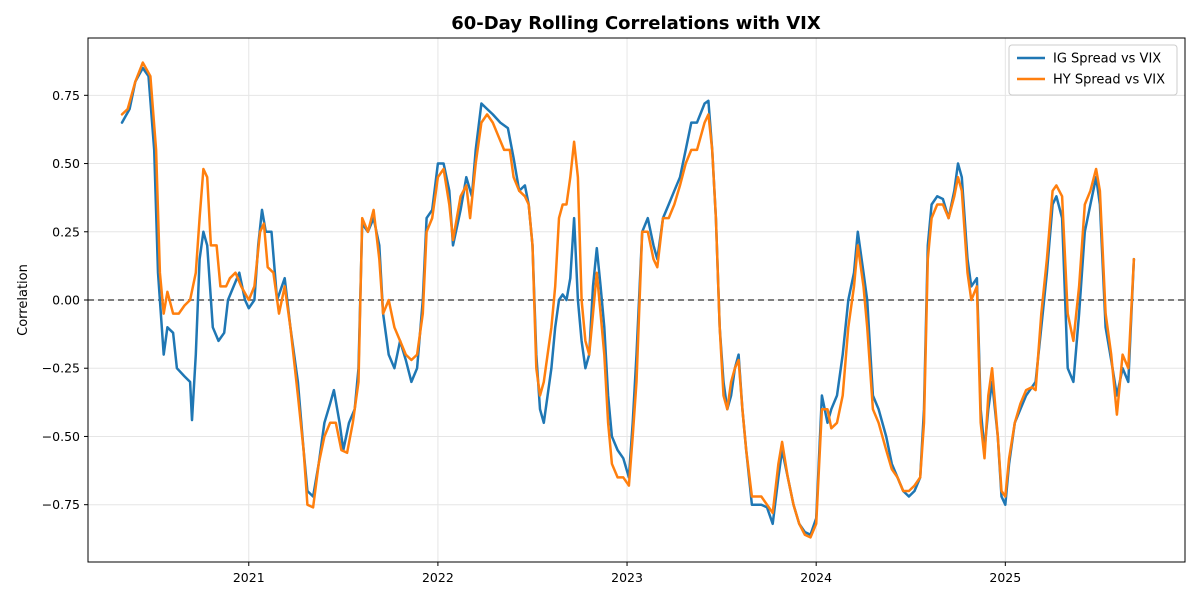 This screenshot has width=1200, height=600. Describe the element at coordinates (1107, 59) in the screenshot. I see `legend-label: IG Spread vs VIX` at that location.